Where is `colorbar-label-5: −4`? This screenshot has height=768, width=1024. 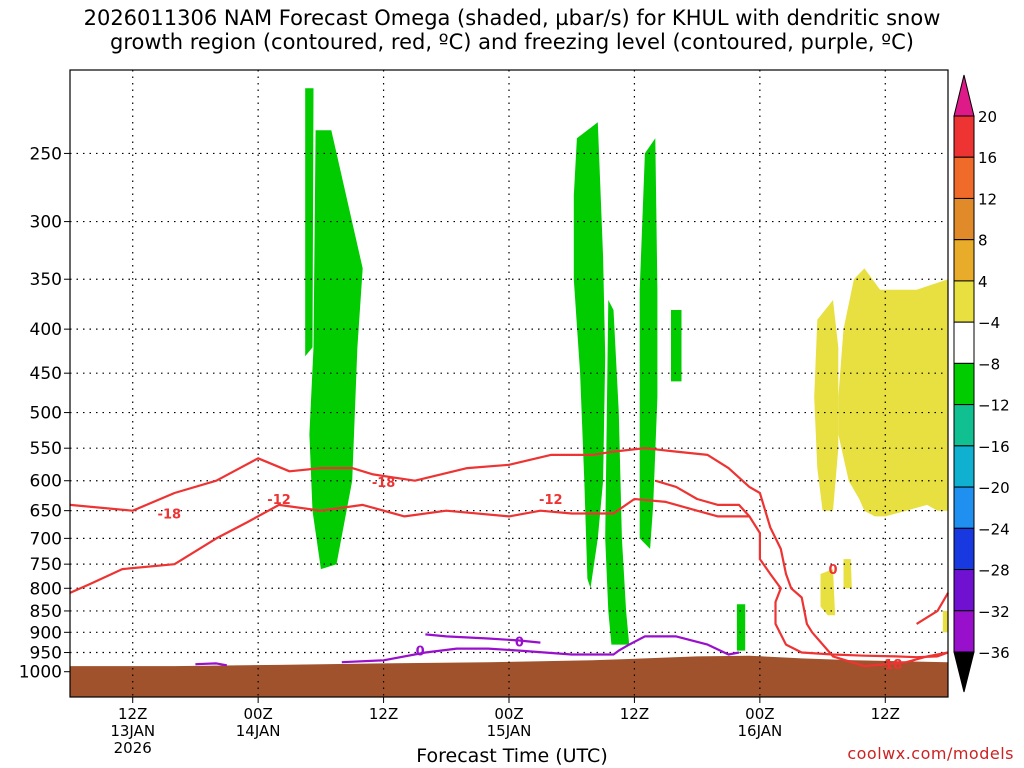
colorbar-label-5: −4 is located at coordinates (989, 323).